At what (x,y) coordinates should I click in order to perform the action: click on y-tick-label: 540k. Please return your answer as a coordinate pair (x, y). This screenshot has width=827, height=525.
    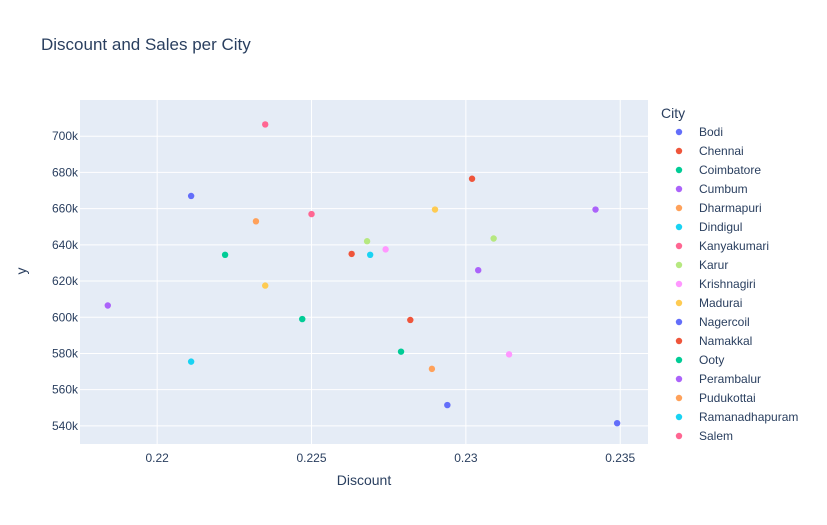
    Looking at the image, I should click on (65, 426).